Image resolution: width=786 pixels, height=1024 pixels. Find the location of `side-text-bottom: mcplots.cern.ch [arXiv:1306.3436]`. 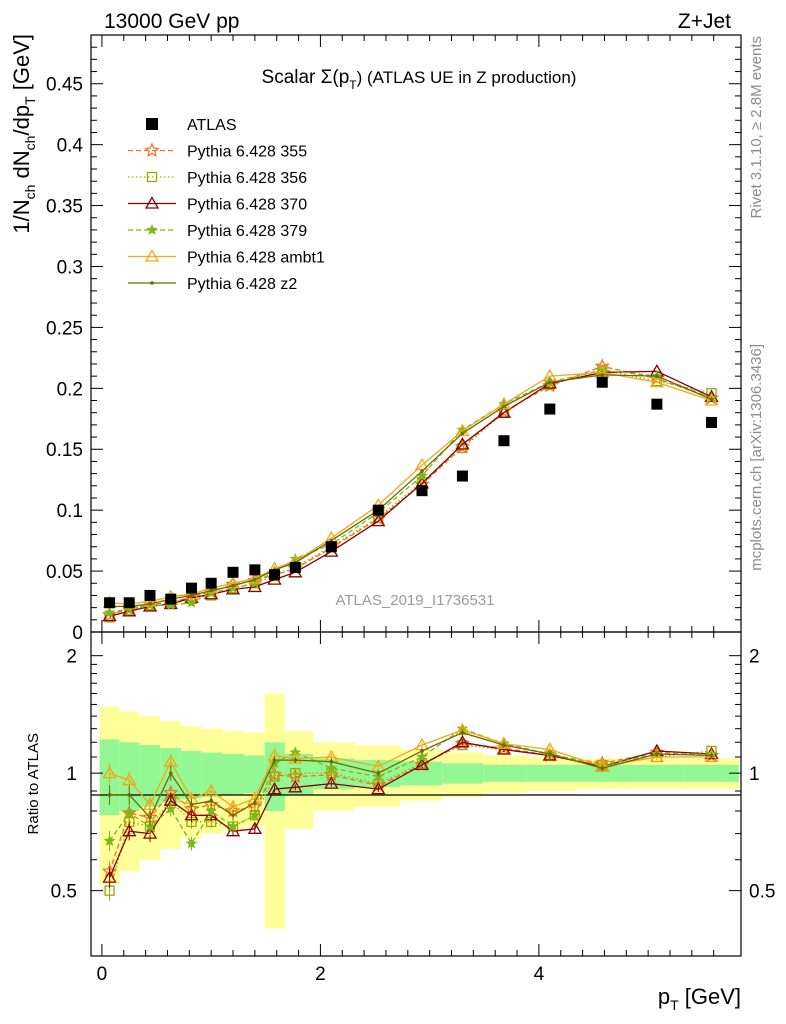

side-text-bottom: mcplots.cern.ch [arXiv:1306.3436] is located at coordinates (756, 457).